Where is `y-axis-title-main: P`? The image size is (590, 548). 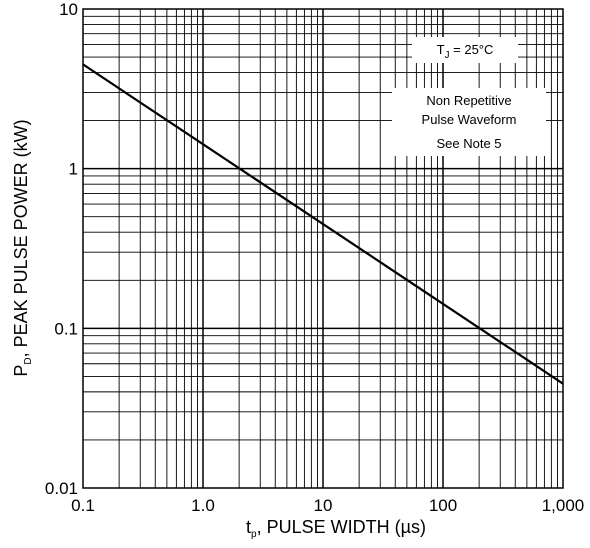 y-axis-title-main: P is located at coordinates (21, 371).